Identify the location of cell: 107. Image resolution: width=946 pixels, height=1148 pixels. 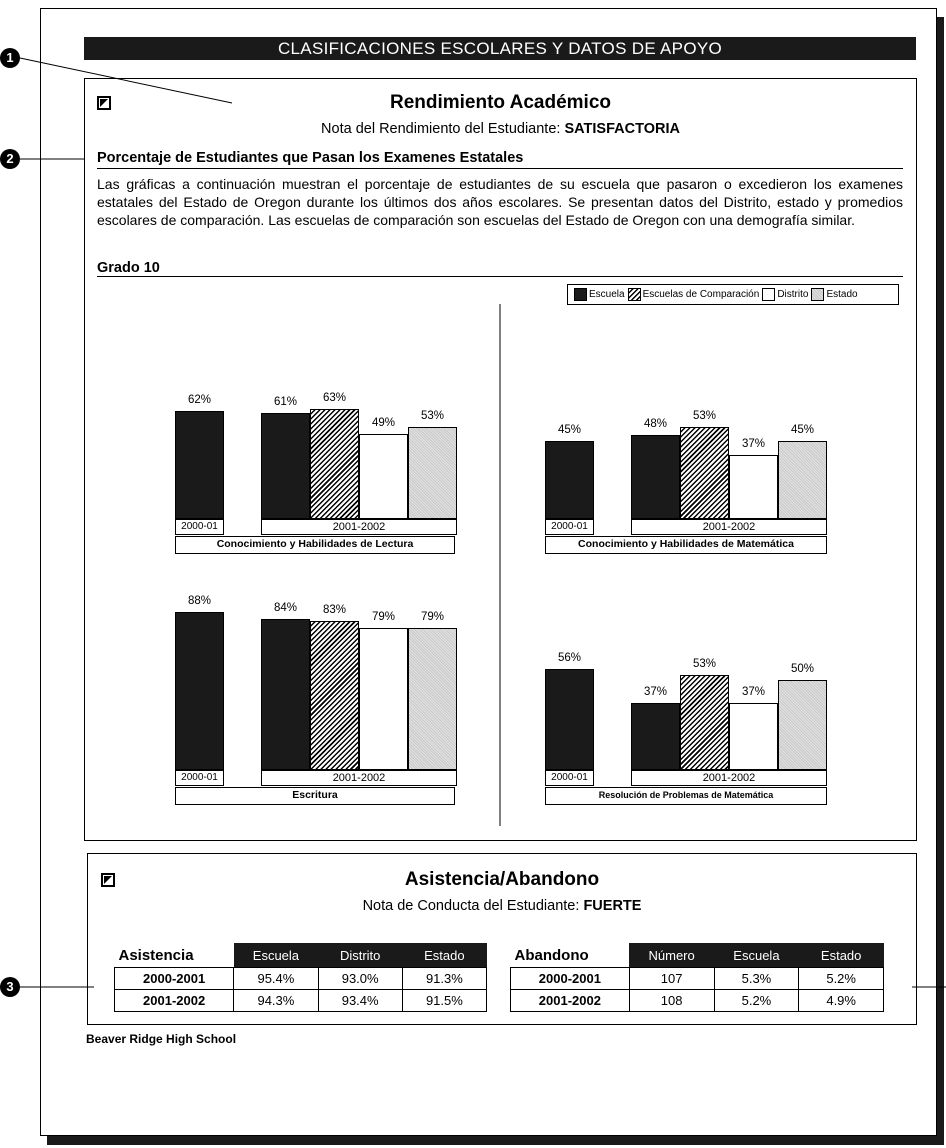
(671, 978).